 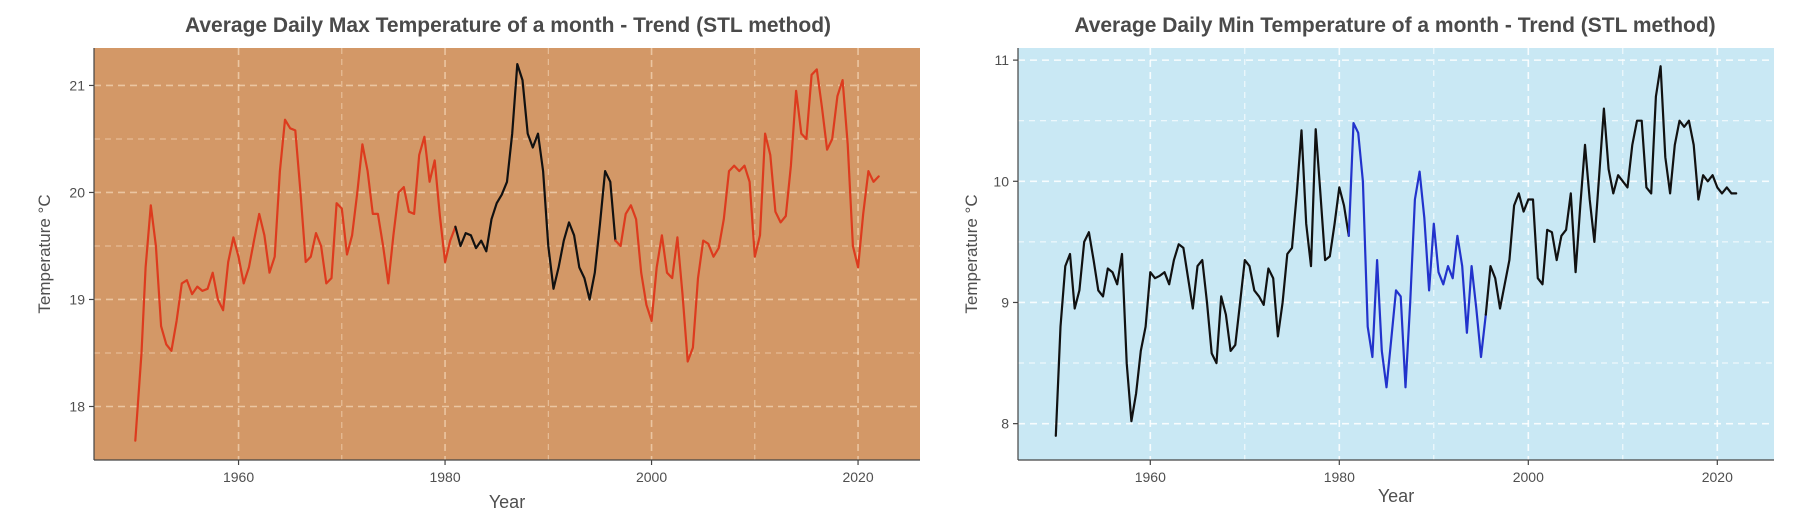 What do you see at coordinates (77, 406) in the screenshot?
I see `y-tick-label: 18` at bounding box center [77, 406].